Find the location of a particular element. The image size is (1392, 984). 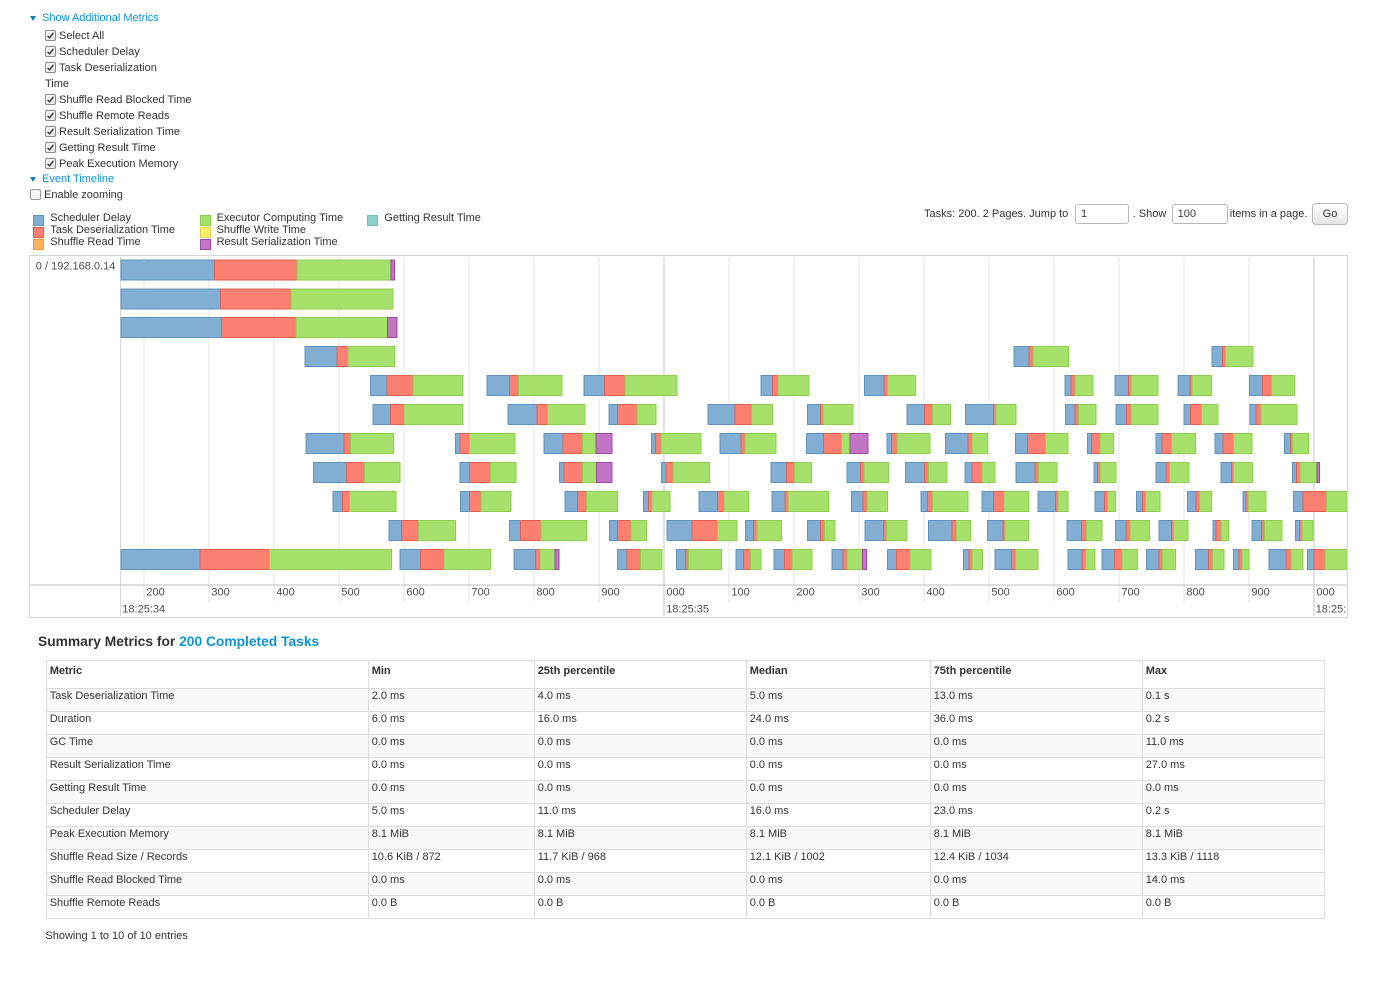

svg-text: 0 / 192.168.0.14 is located at coordinates (76, 267).